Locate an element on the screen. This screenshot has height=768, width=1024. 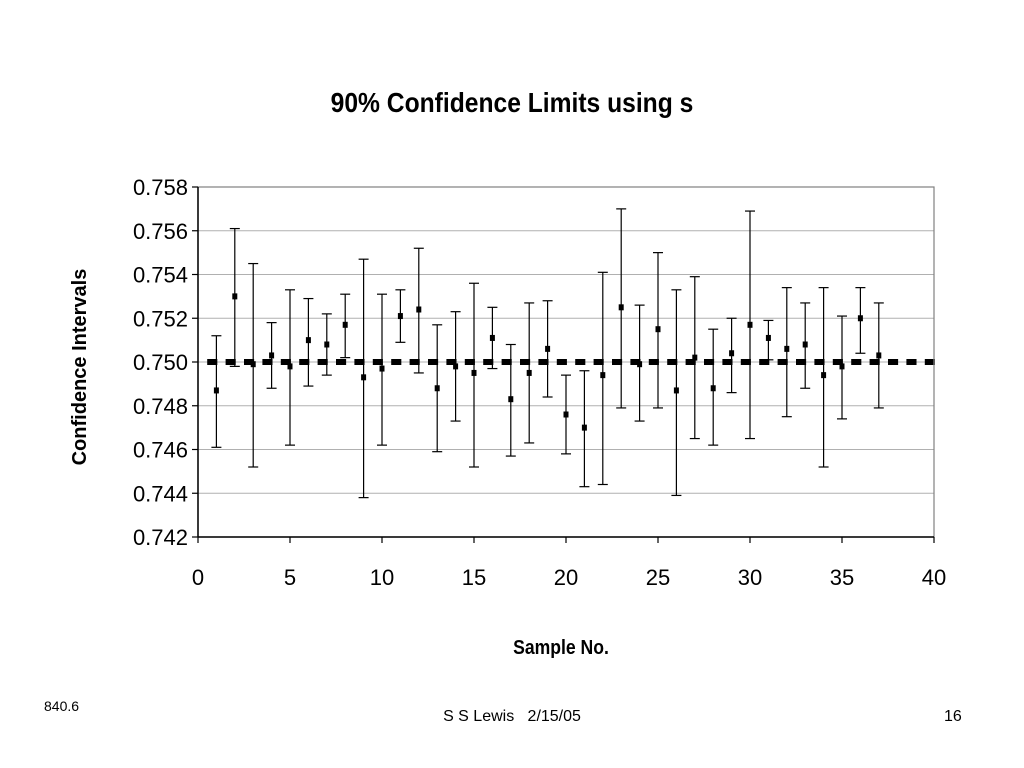
y-axis-label: Confidence Intervals is located at coordinates (80, 367).